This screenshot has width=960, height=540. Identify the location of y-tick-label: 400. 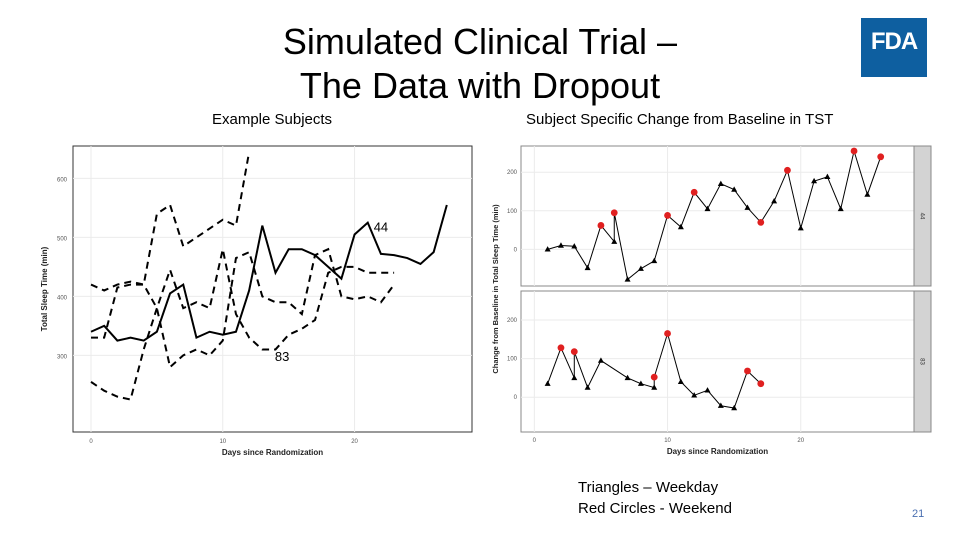
(62, 298).